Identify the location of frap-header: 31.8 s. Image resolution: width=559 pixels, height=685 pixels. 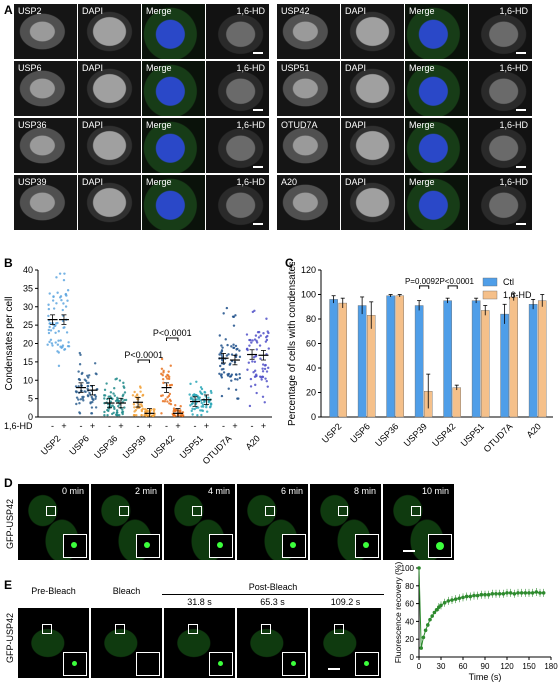
(199, 602).